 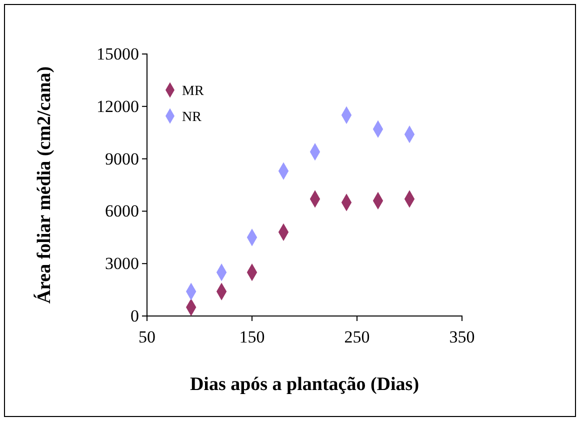 What do you see at coordinates (357, 337) in the screenshot?
I see `x-tick-label: 250` at bounding box center [357, 337].